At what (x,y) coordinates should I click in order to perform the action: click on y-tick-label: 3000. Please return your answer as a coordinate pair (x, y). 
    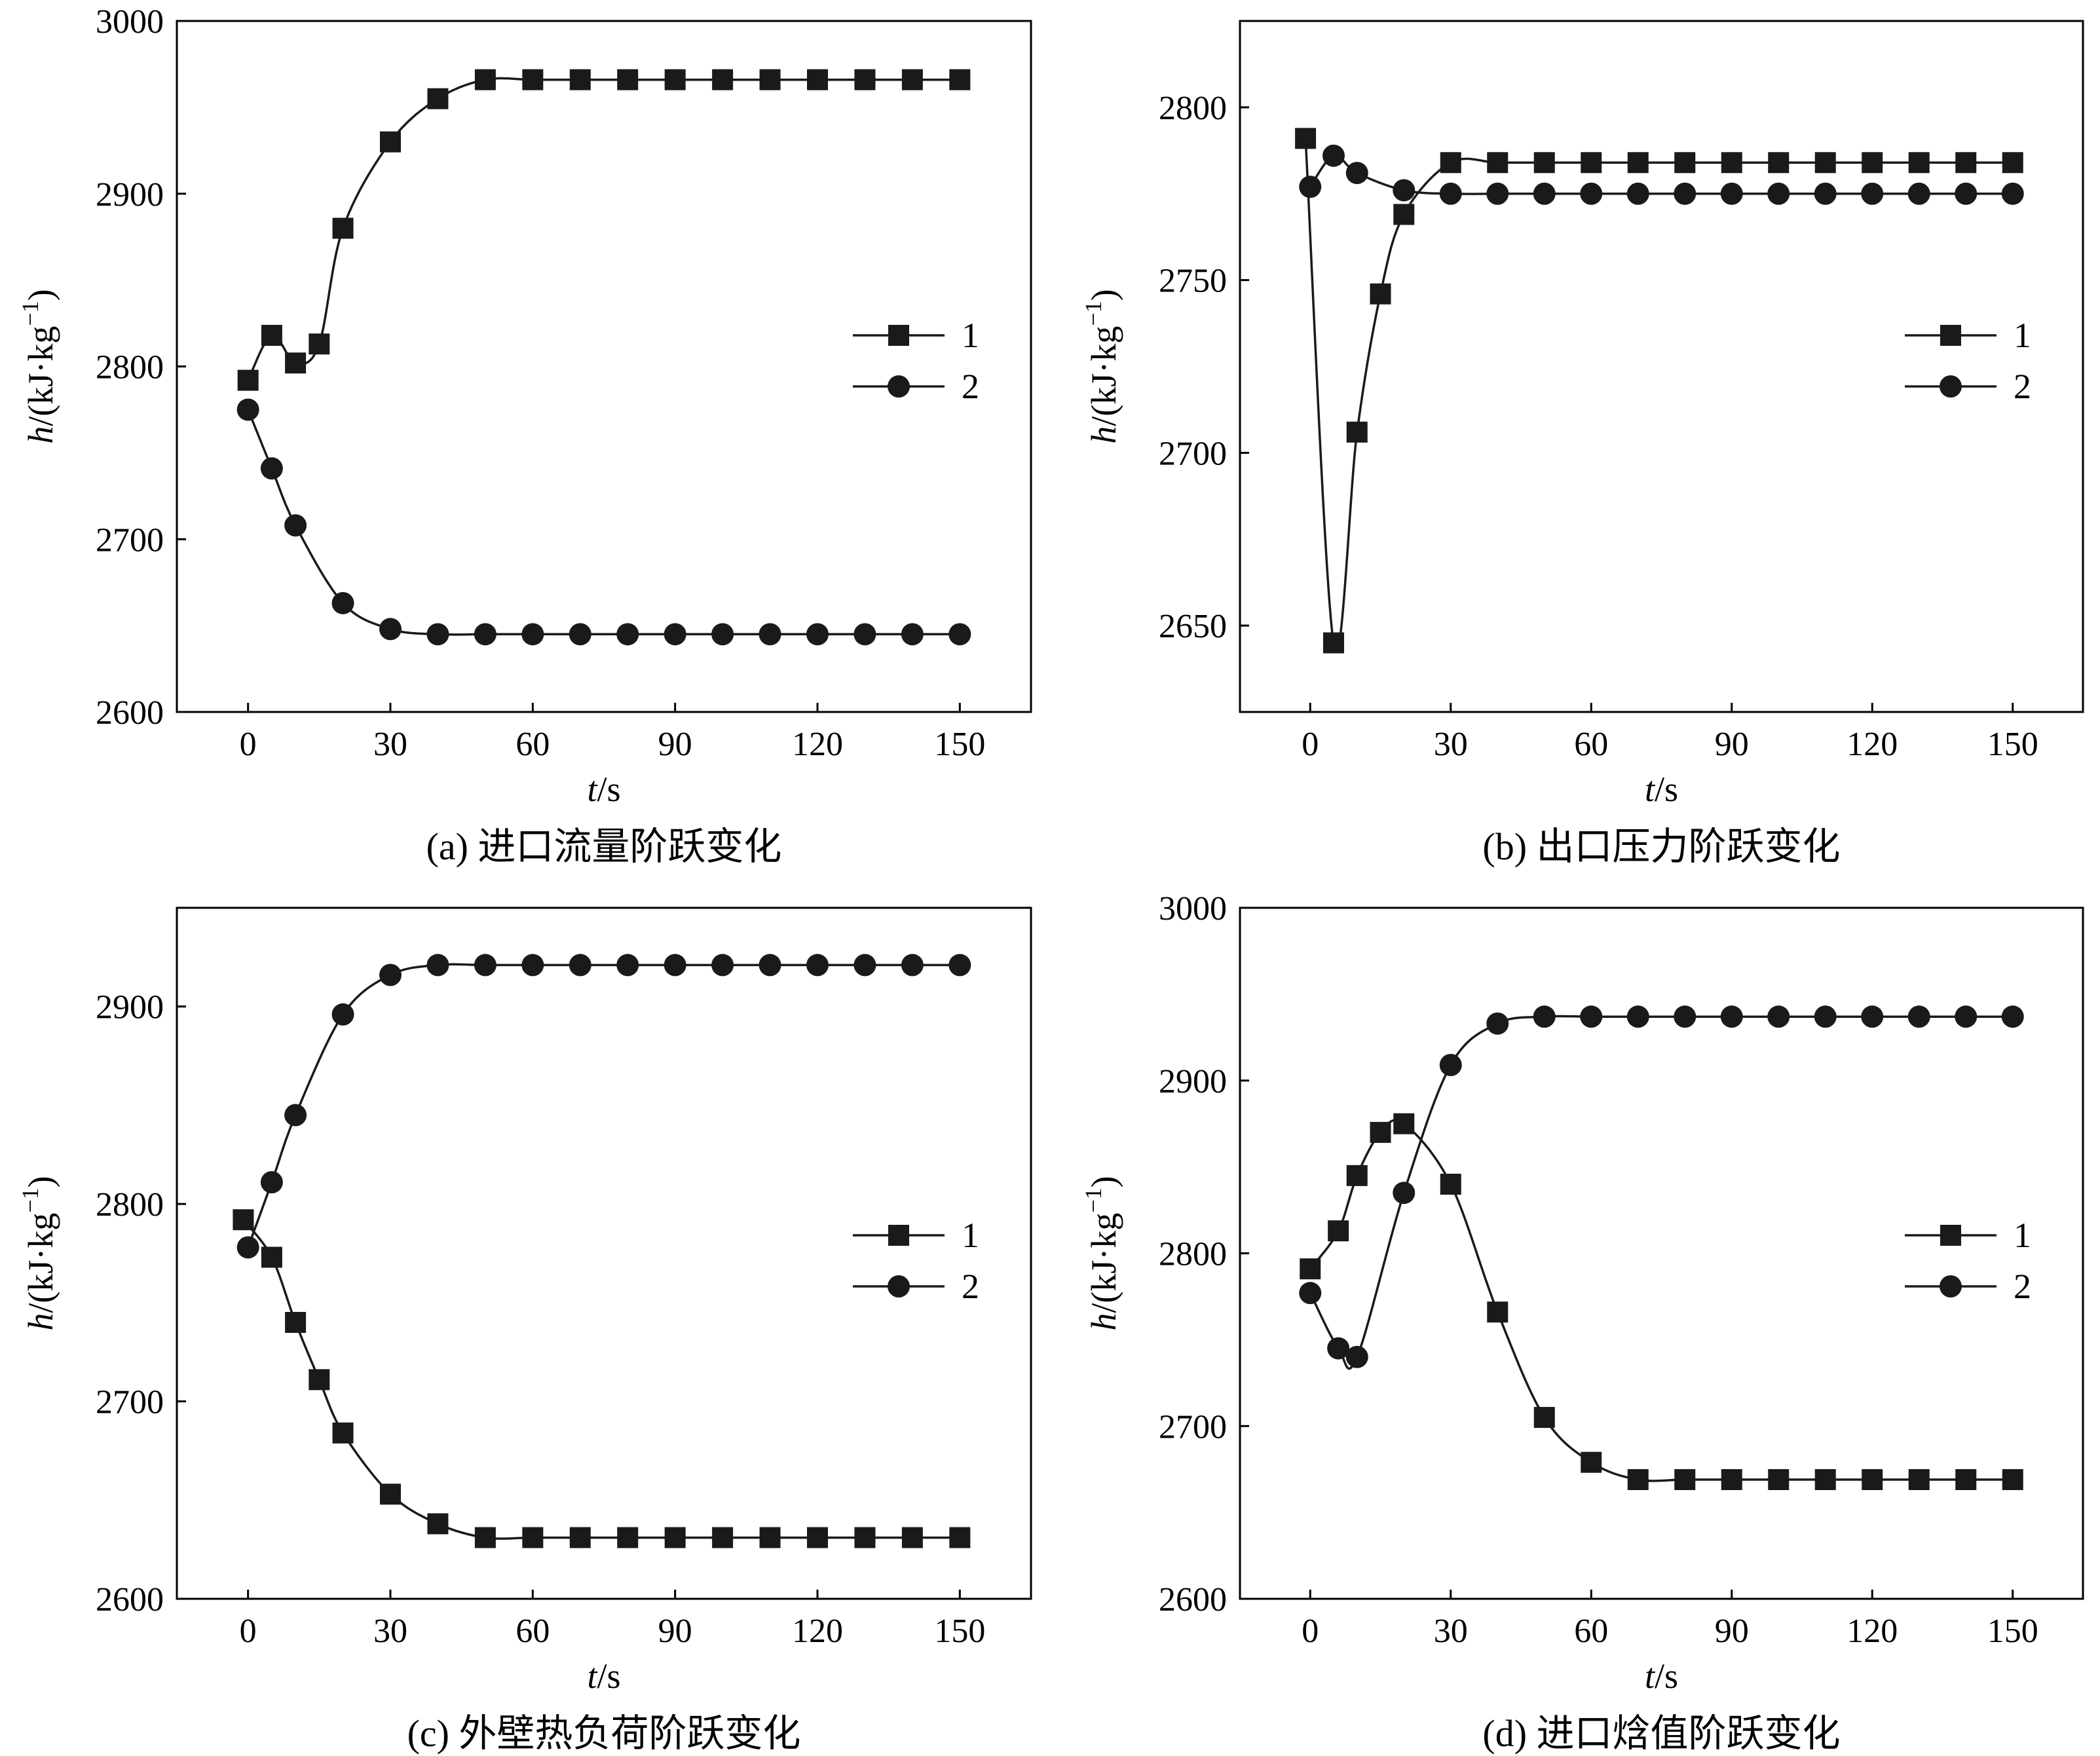
    Looking at the image, I should click on (130, 22).